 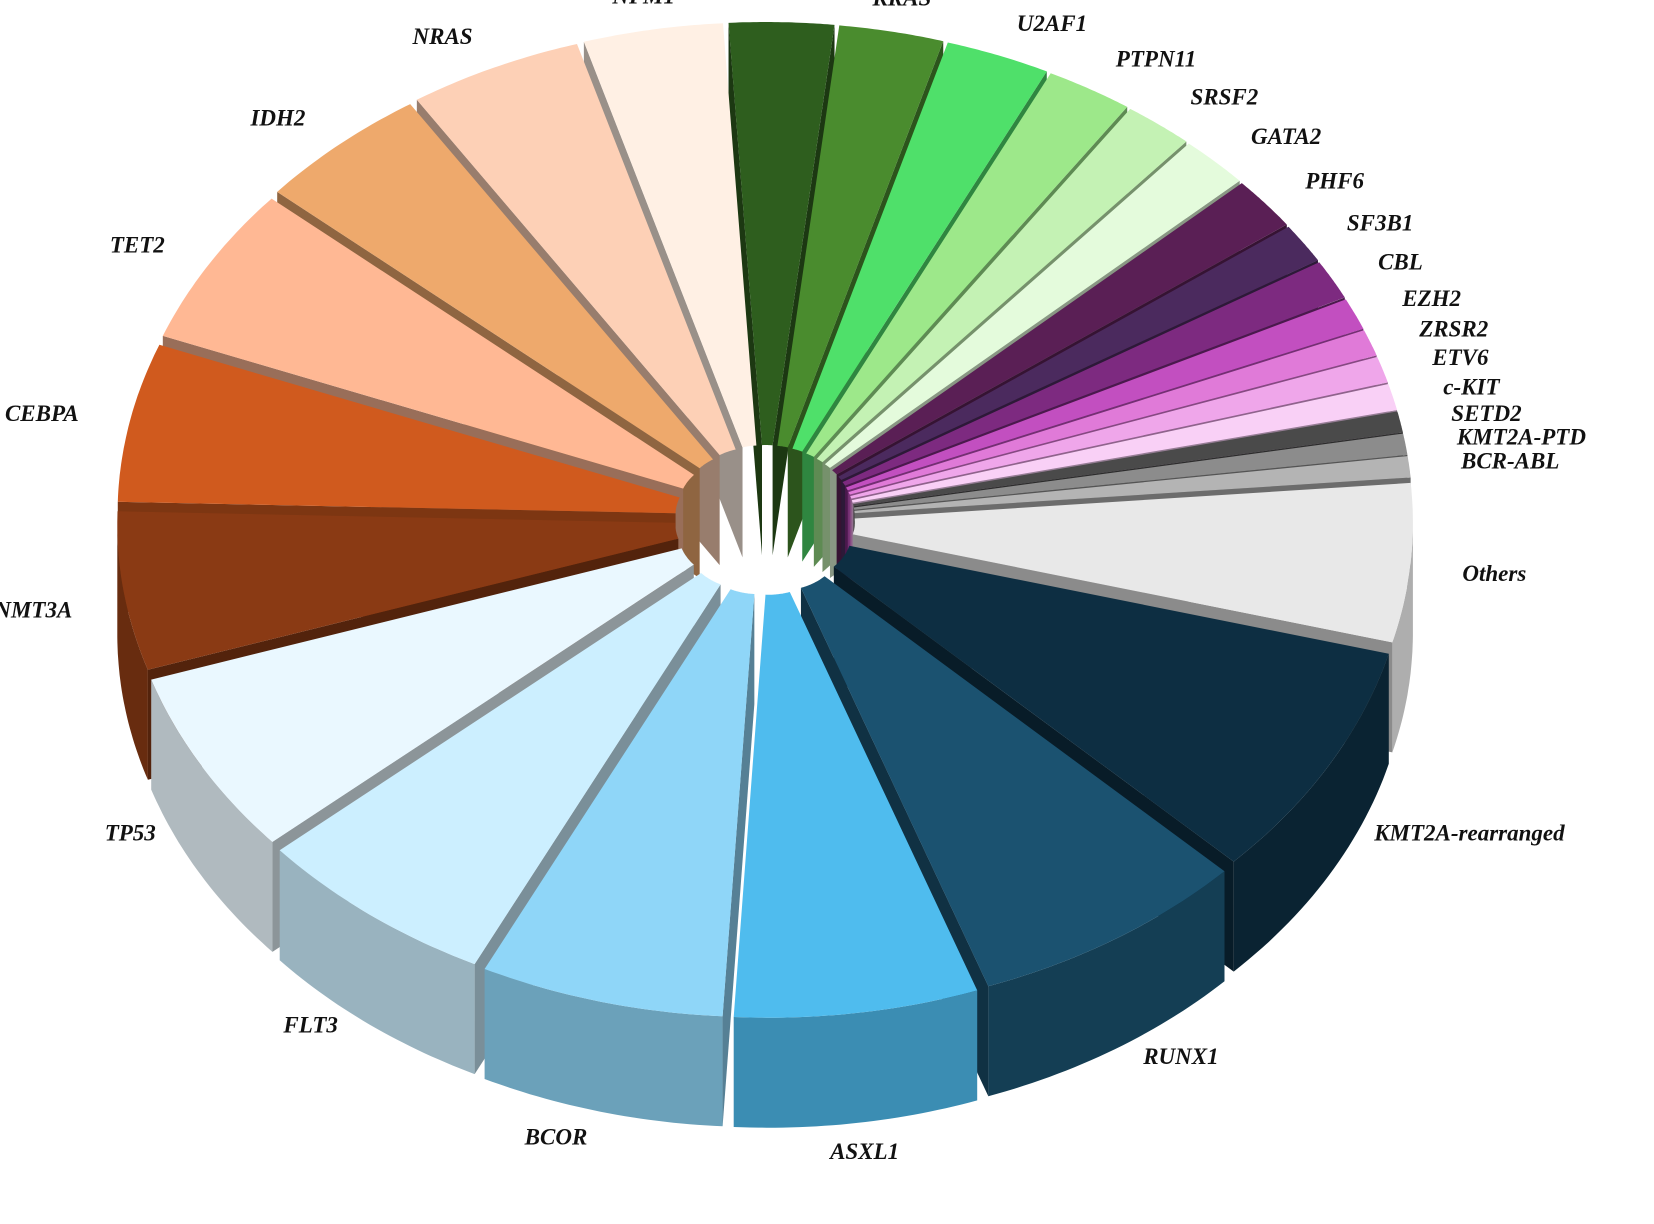 I want to click on slice-label: IDH2, so click(x=277, y=117).